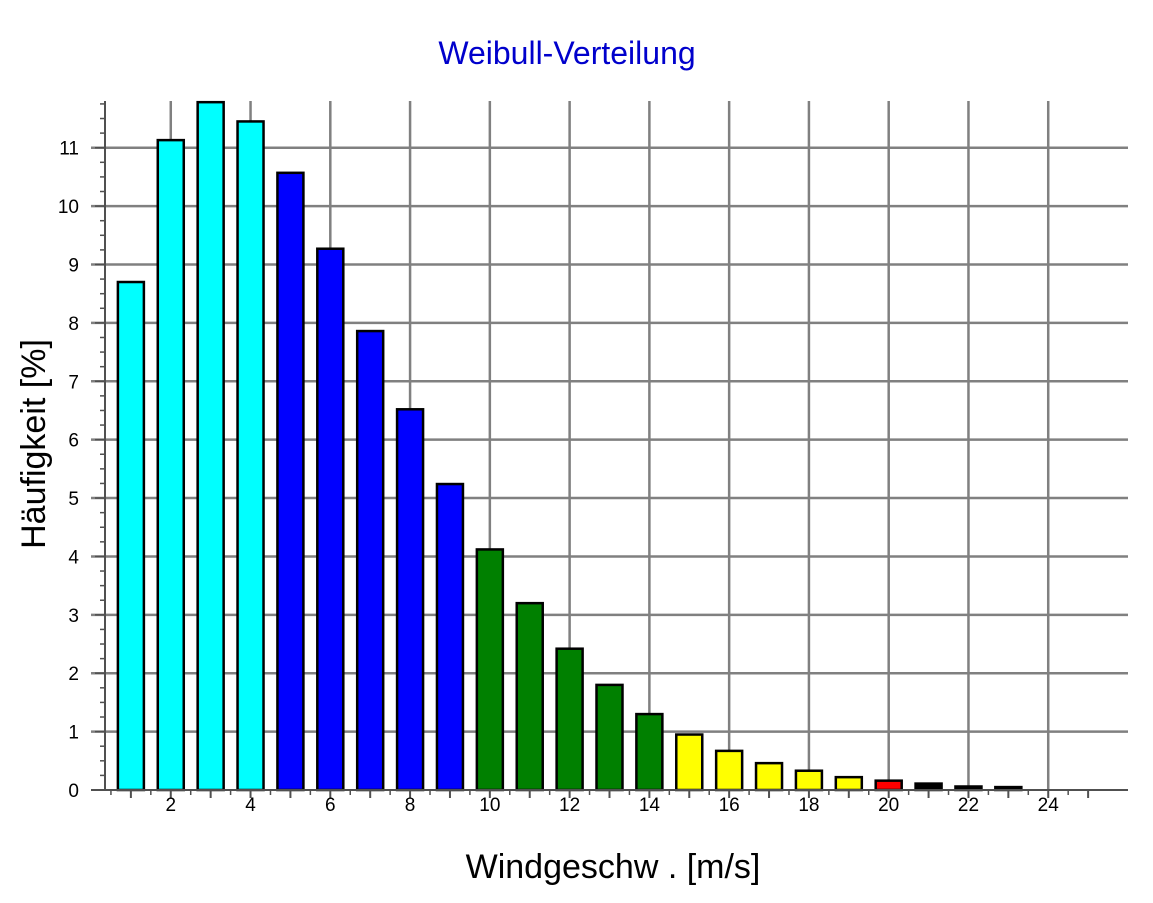  I want to click on x-tick-label: 18, so click(808, 805).